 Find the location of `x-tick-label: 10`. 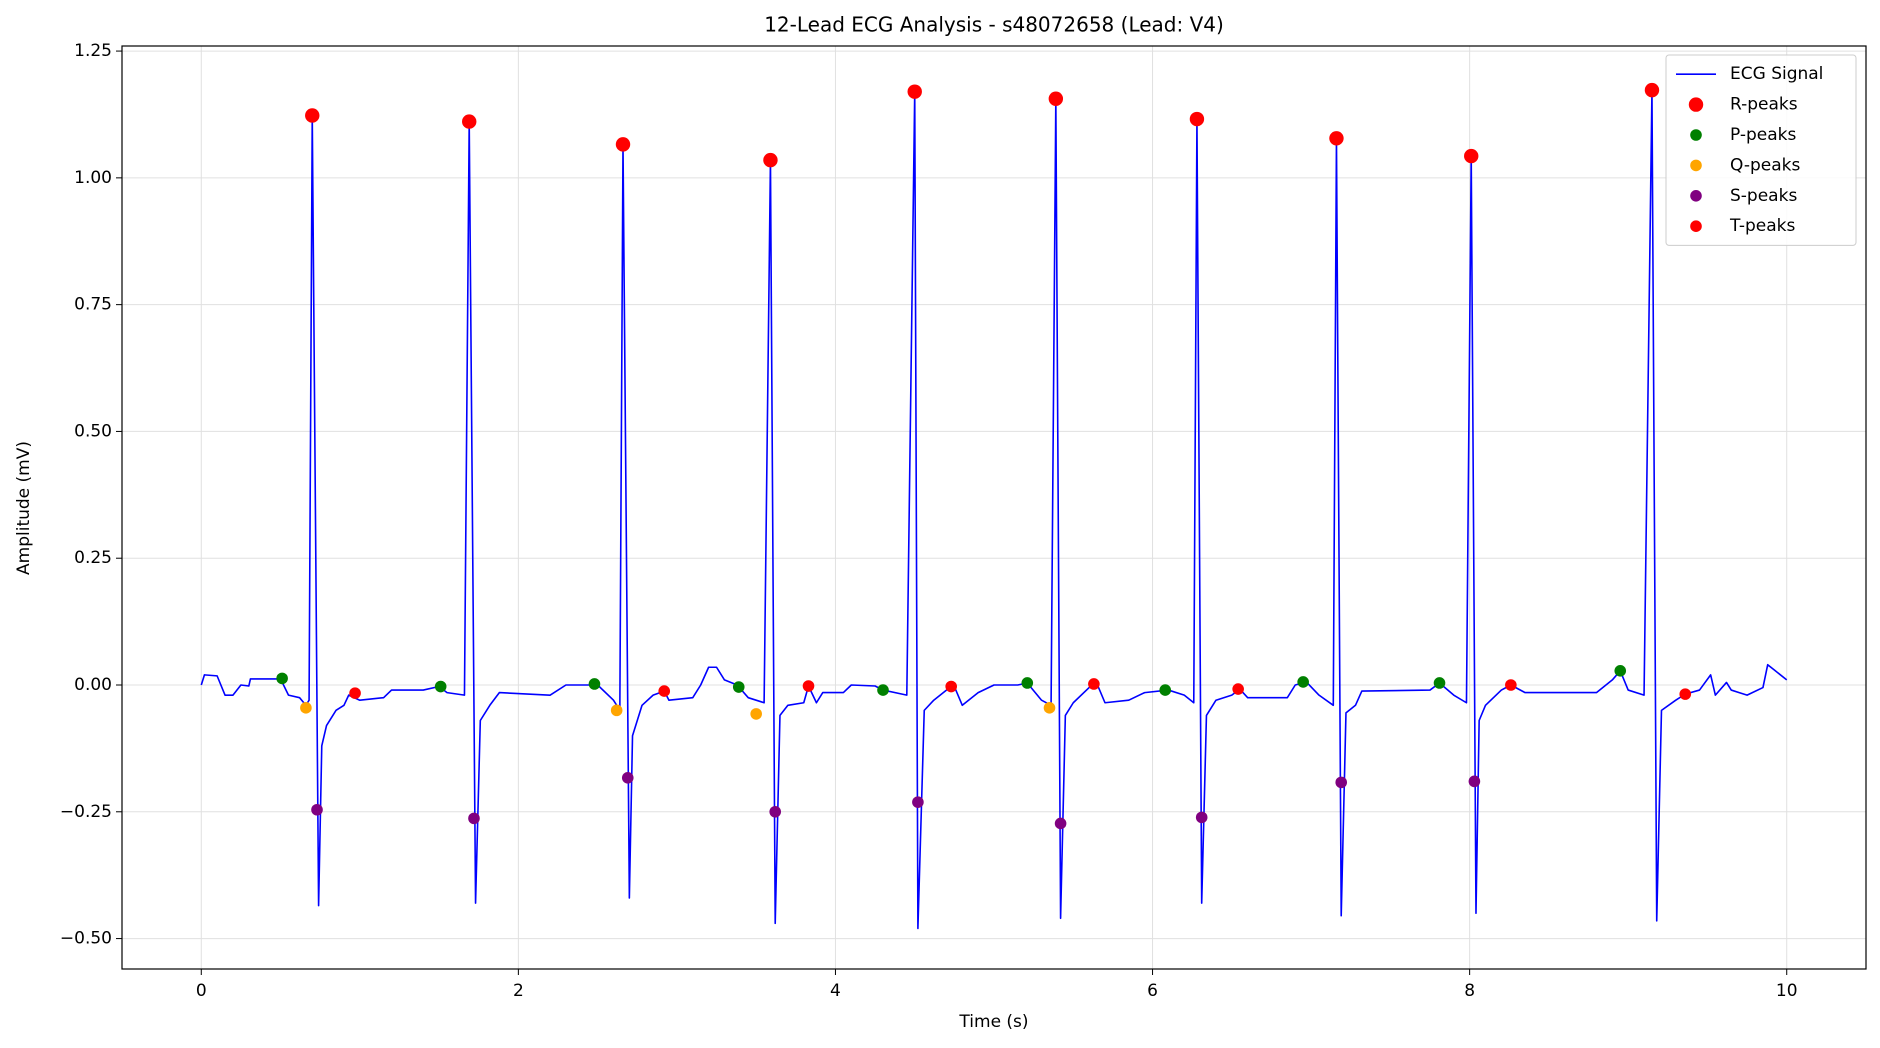

x-tick-label: 10 is located at coordinates (1787, 991).